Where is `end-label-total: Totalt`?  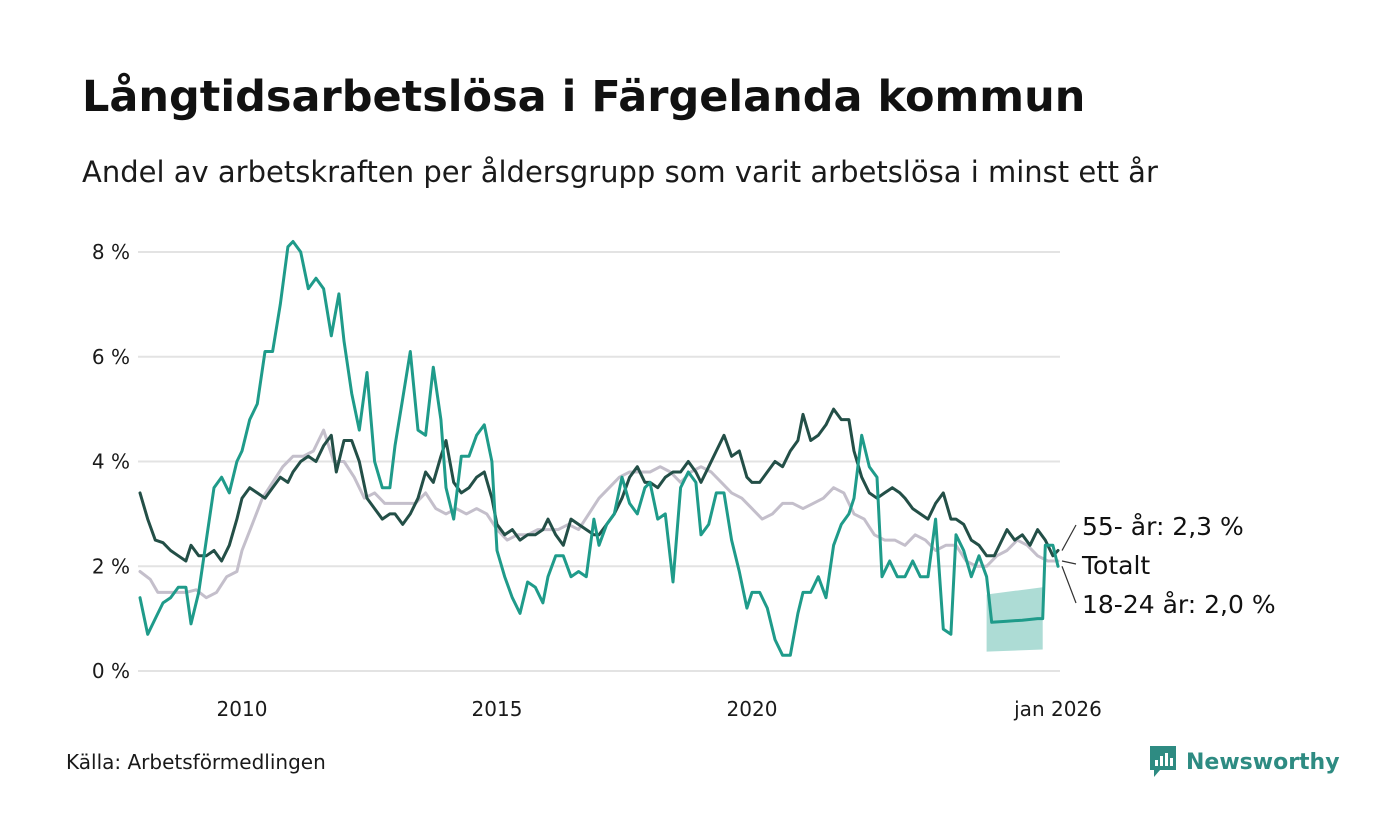 end-label-total: Totalt is located at coordinates (1115, 565).